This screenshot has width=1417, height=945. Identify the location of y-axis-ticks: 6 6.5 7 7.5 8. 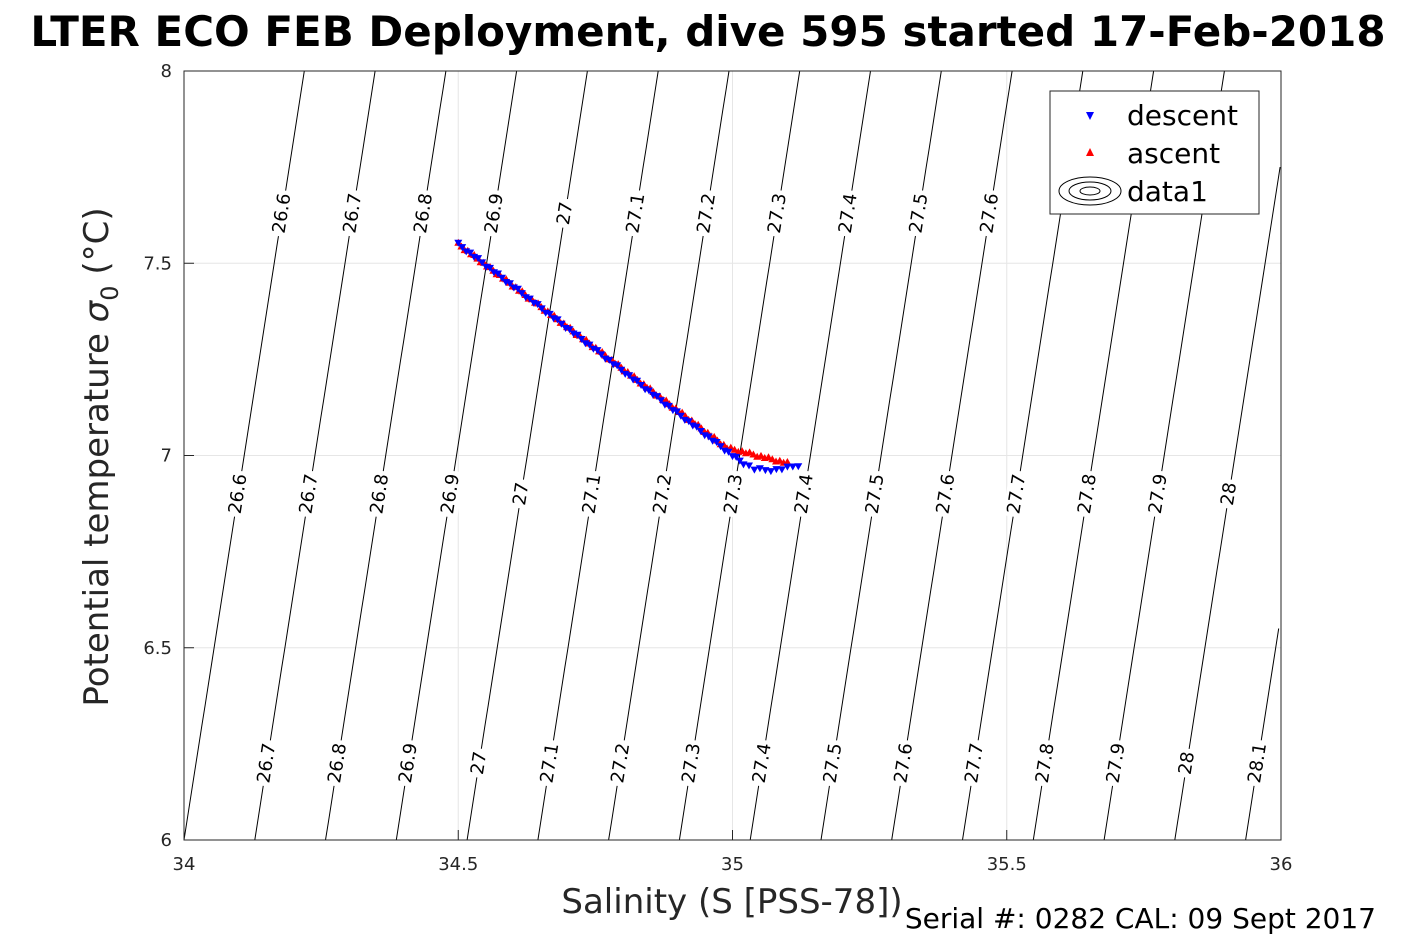
(168, 456).